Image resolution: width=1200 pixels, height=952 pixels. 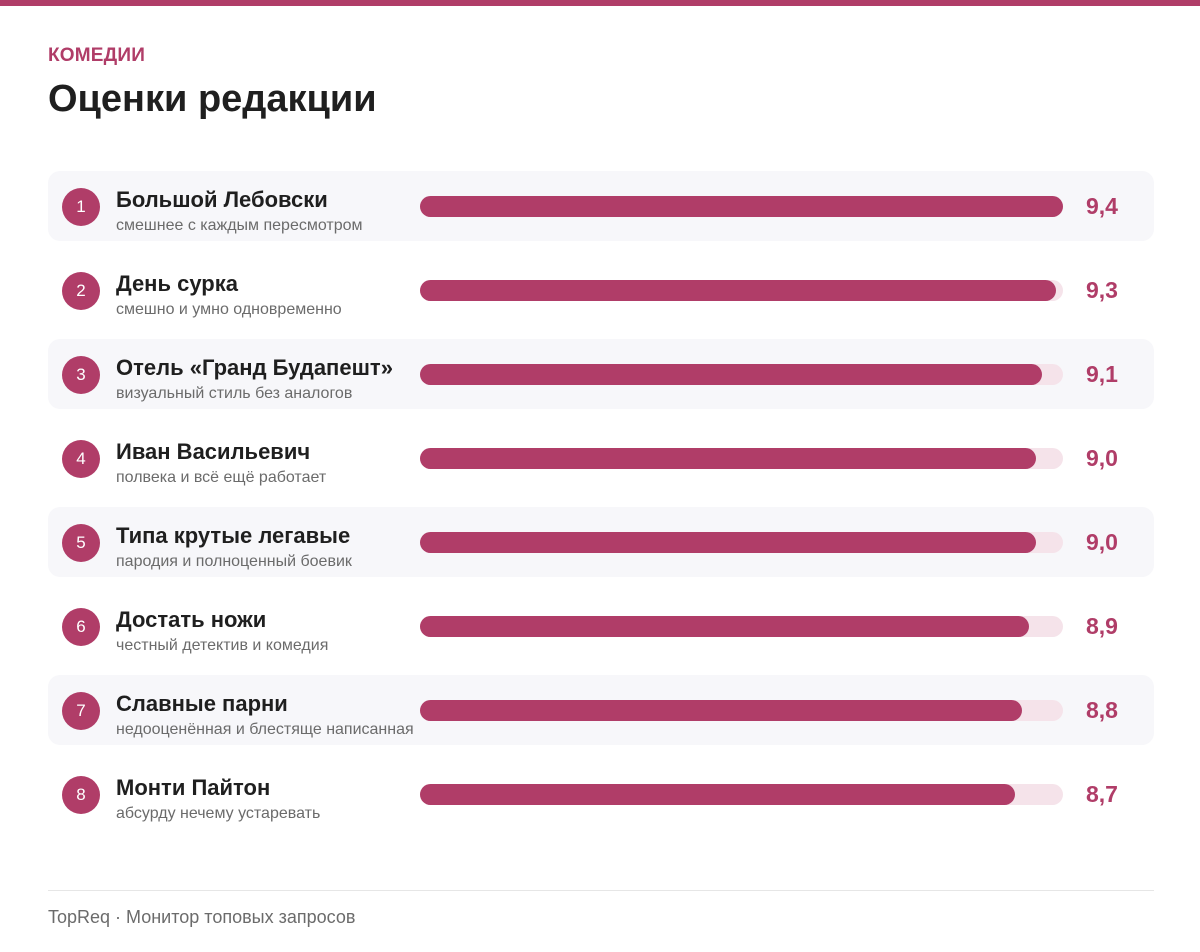 I want to click on movie-note: абсурду нечему устаревать, so click(x=218, y=813).